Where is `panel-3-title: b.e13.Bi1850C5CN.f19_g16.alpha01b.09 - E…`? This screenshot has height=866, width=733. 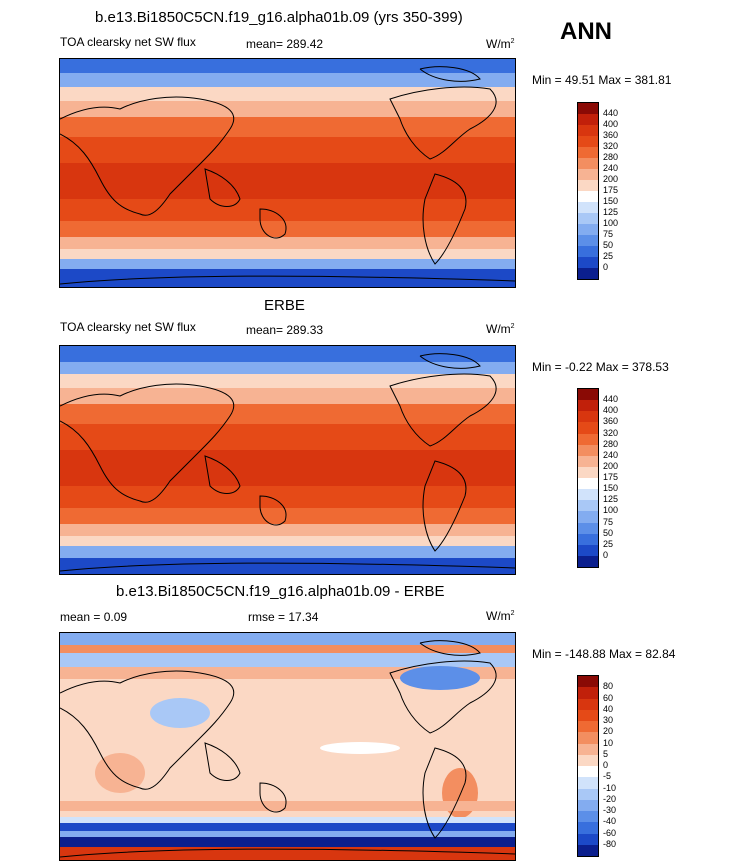 panel-3-title: b.e13.Bi1850C5CN.f19_g16.alpha01b.09 - E… is located at coordinates (280, 591).